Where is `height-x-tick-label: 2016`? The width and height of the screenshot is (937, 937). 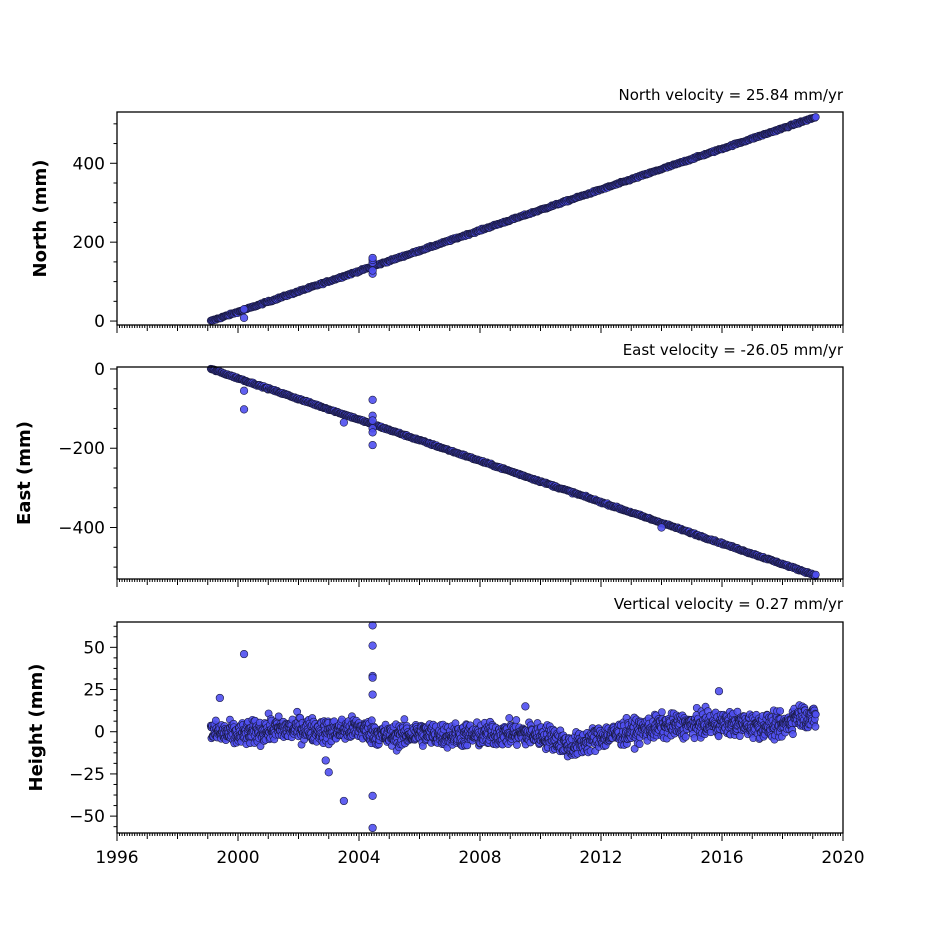 height-x-tick-label: 2016 is located at coordinates (721, 858).